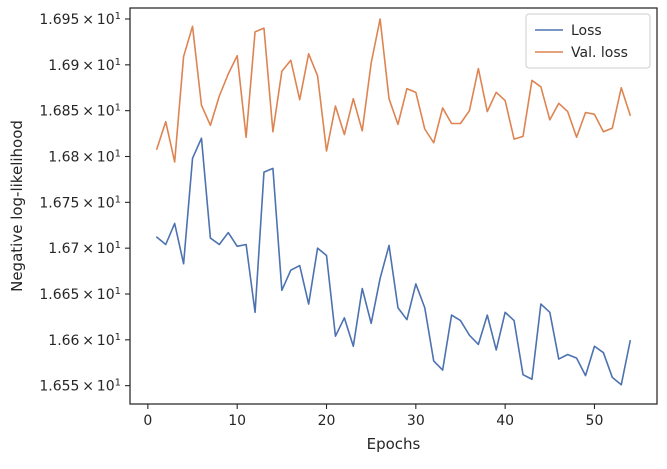  I want to click on legend-label-loss: Loss, so click(586, 31).